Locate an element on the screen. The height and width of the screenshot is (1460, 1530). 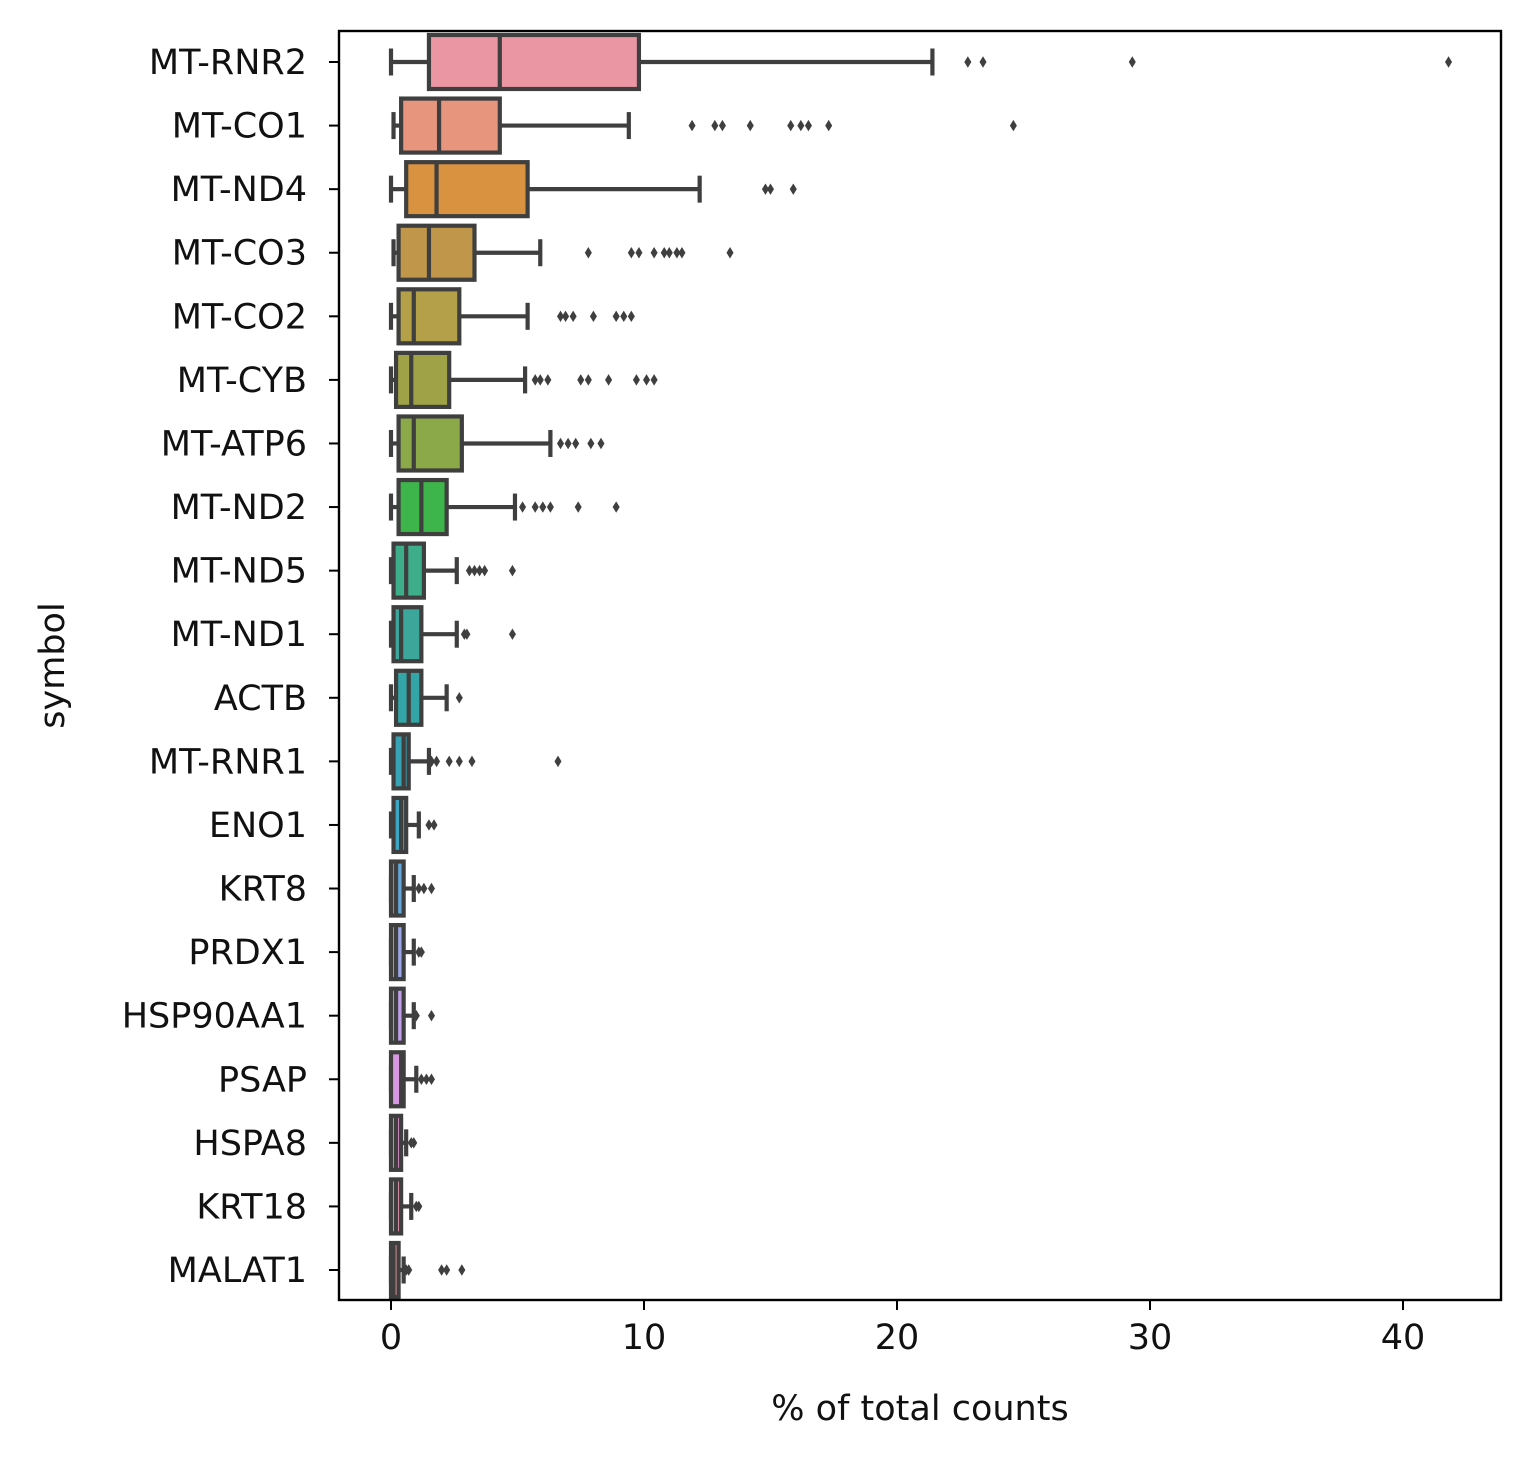
y-tick-label: MT-CO1 is located at coordinates (239, 127).